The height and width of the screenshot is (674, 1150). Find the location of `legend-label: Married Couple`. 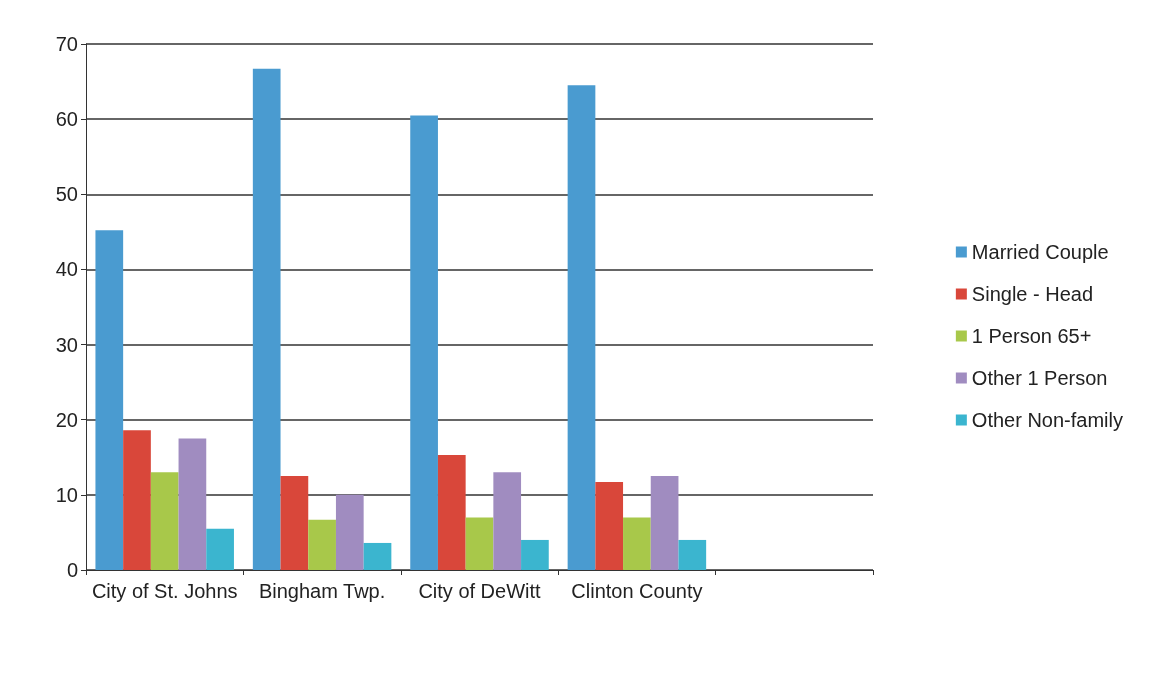

legend-label: Married Couple is located at coordinates (1040, 252).